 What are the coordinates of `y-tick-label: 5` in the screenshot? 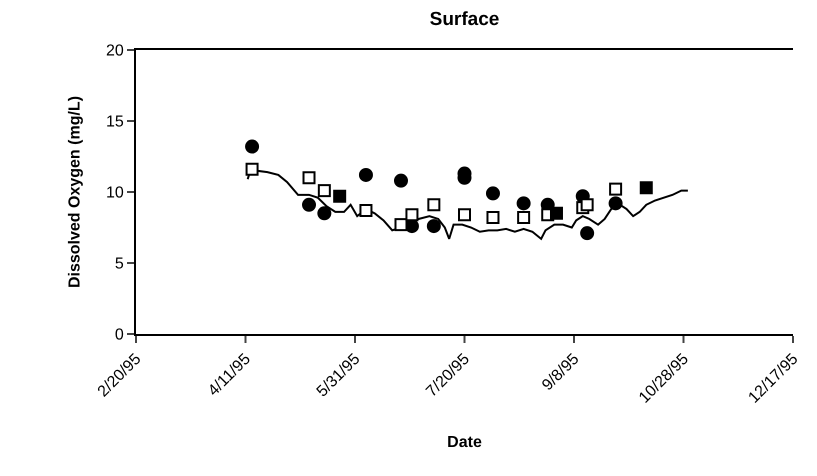 It's located at (119, 264).